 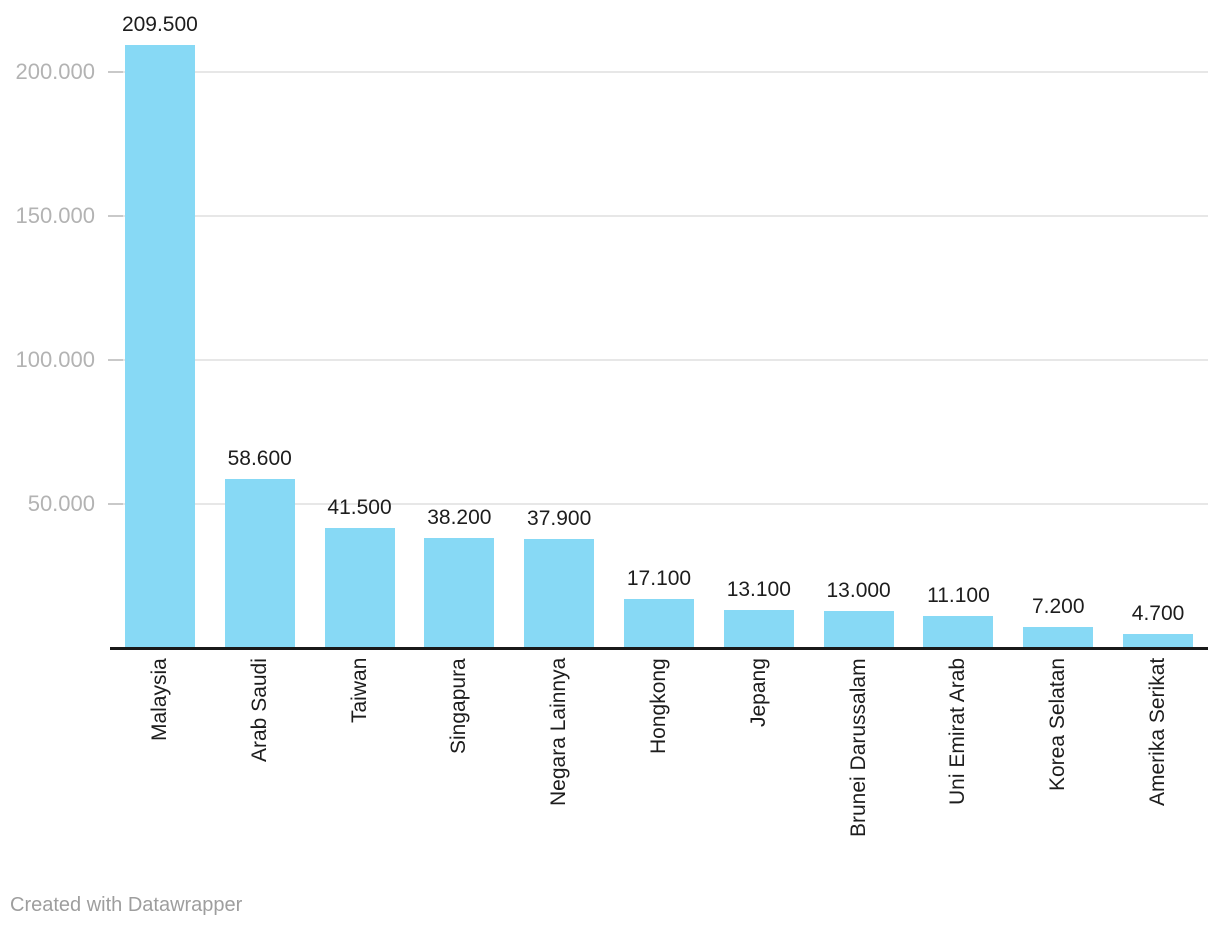 What do you see at coordinates (359, 691) in the screenshot?
I see `category-label: Taiwan` at bounding box center [359, 691].